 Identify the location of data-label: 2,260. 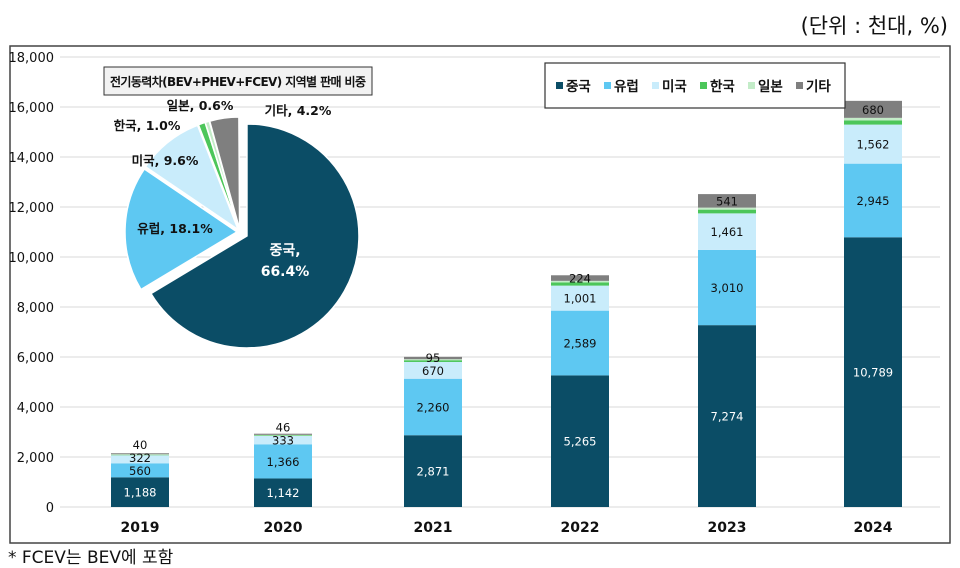
(433, 407).